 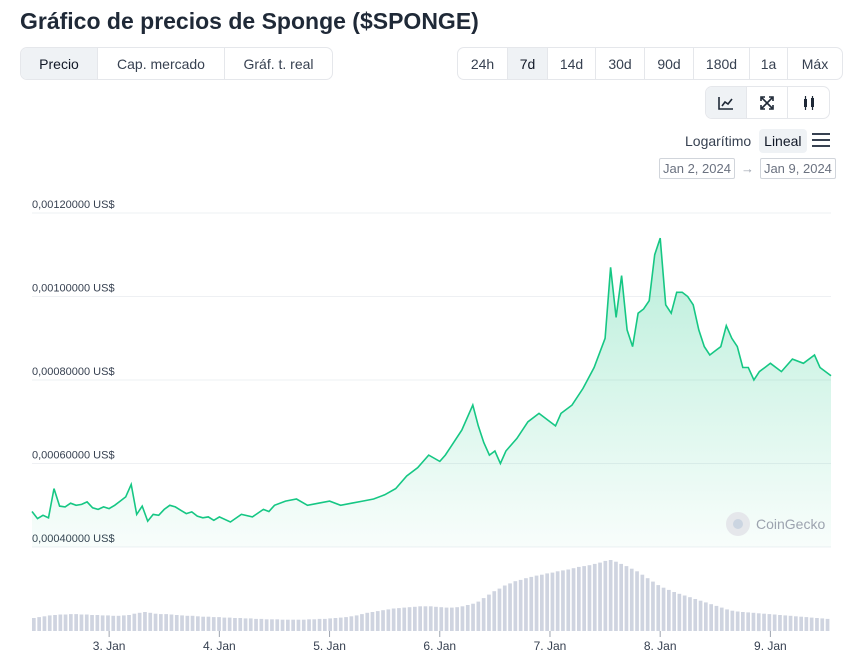 What do you see at coordinates (161, 63) in the screenshot?
I see `tab-market-cap: Cap. mercado` at bounding box center [161, 63].